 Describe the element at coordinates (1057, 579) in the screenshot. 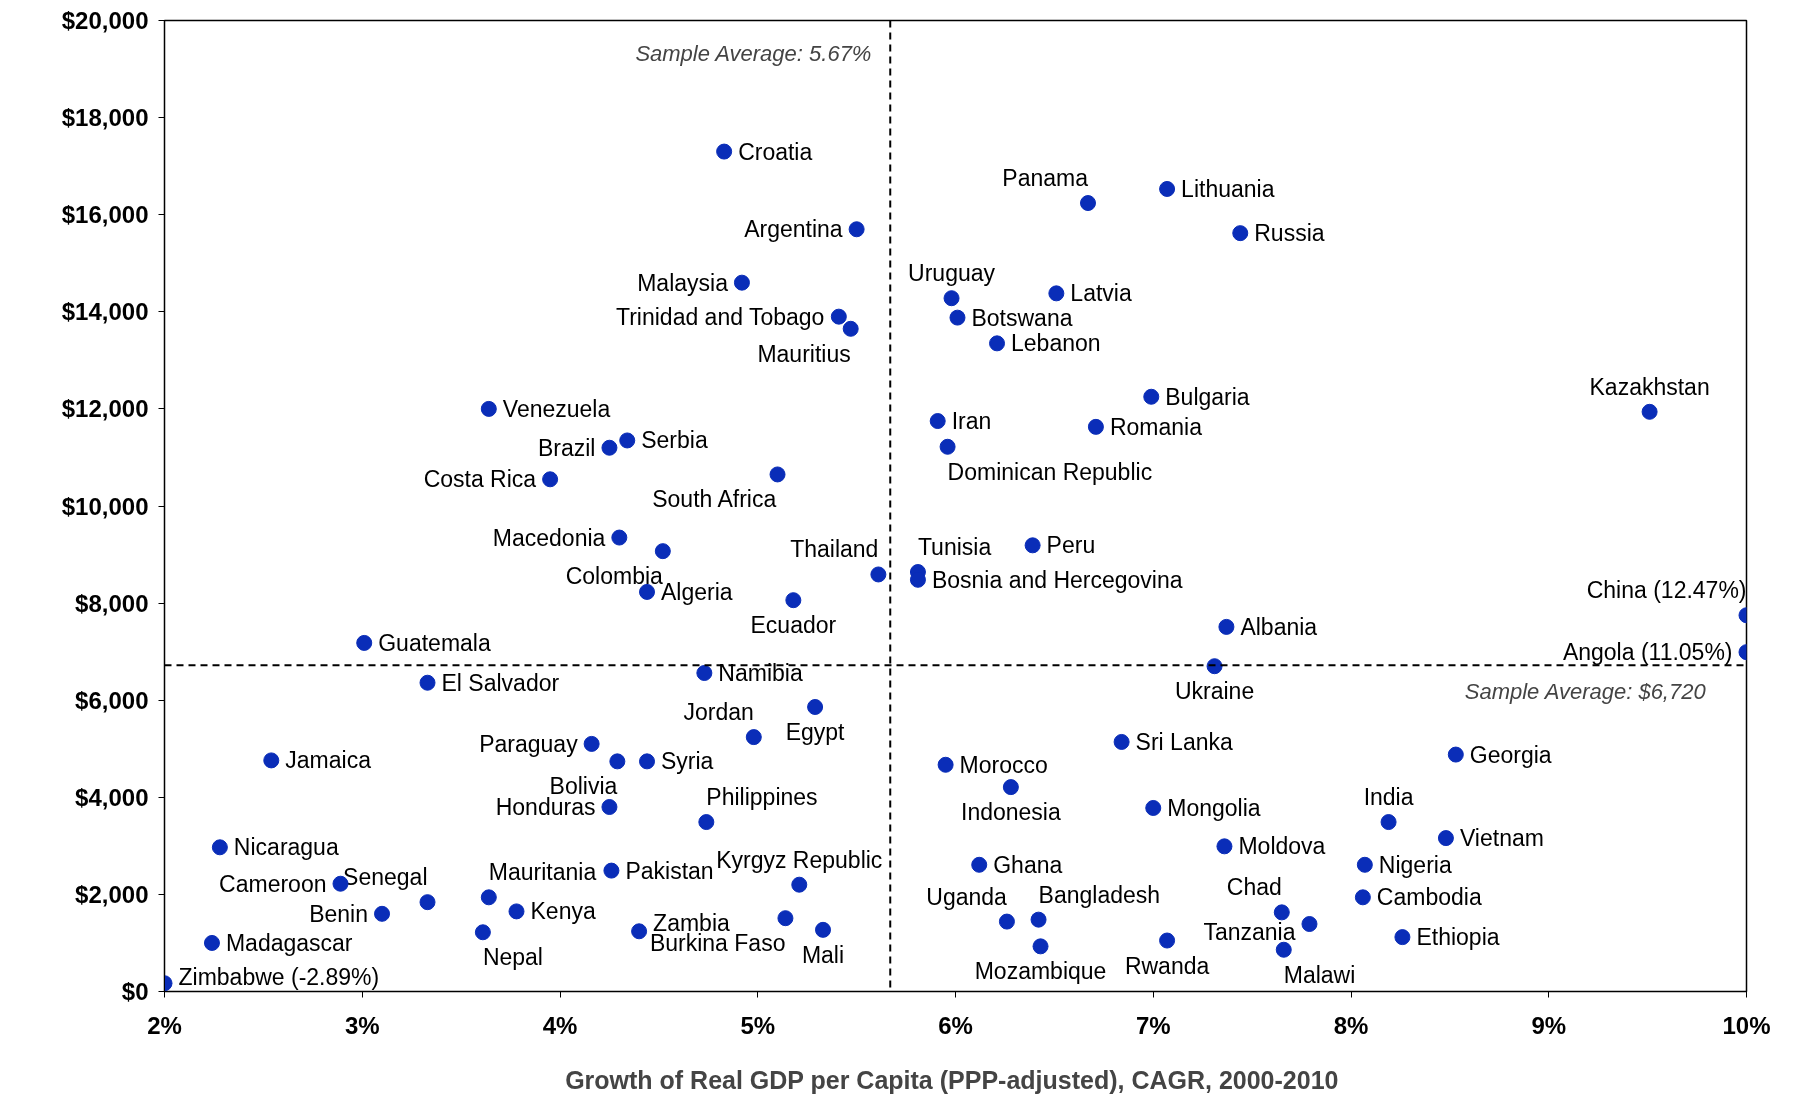

I see `series-label: Bosnia and Hercegovina` at that location.